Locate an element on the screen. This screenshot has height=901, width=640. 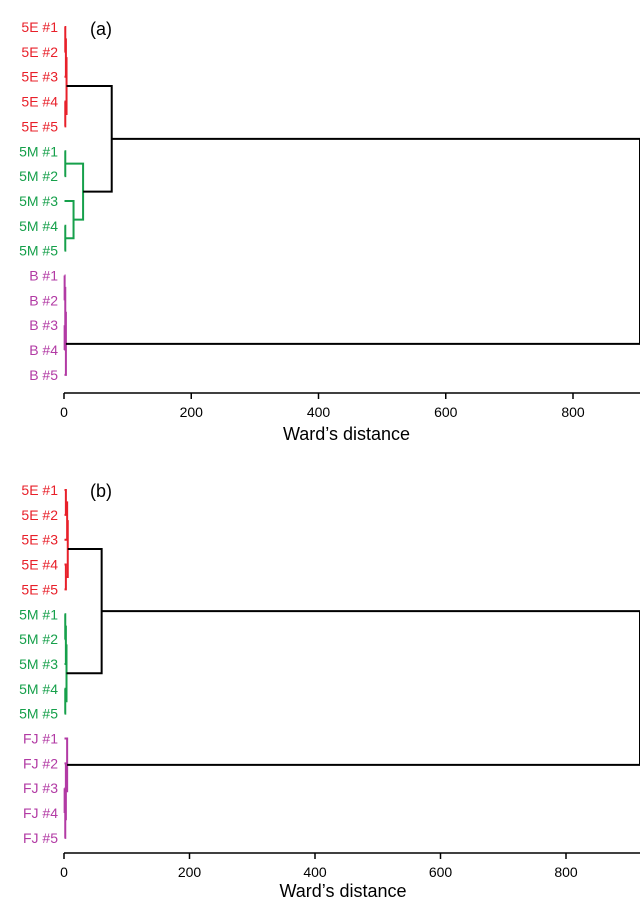
leaf-label: B #2 is located at coordinates (43, 300).